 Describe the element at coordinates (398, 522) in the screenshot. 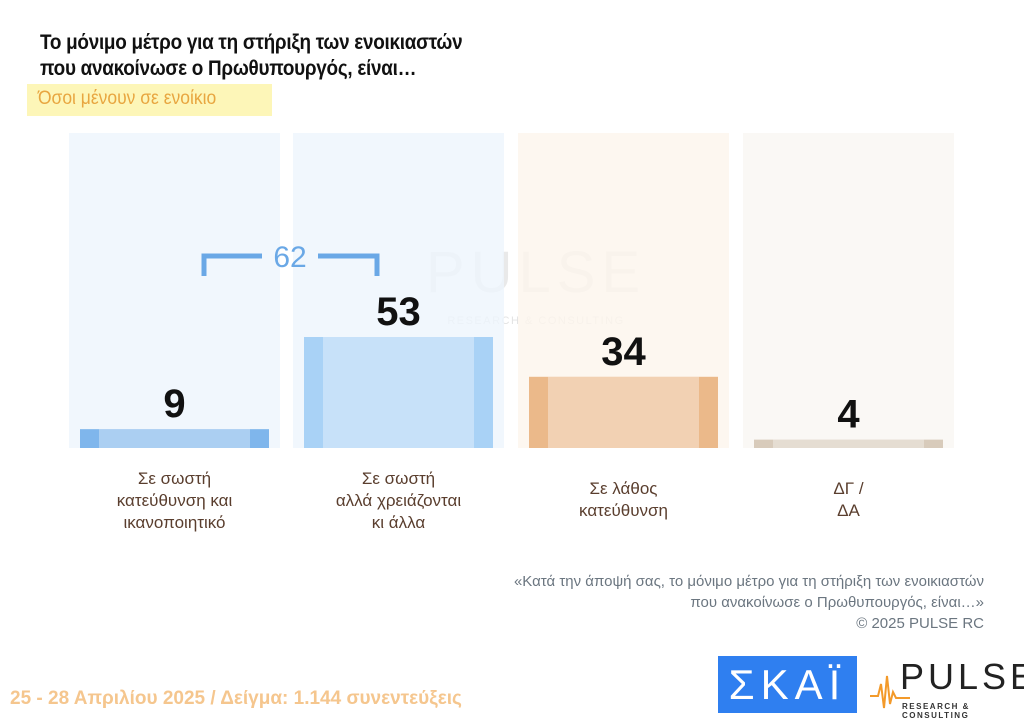

I see `category-label-line: κι άλλα` at that location.